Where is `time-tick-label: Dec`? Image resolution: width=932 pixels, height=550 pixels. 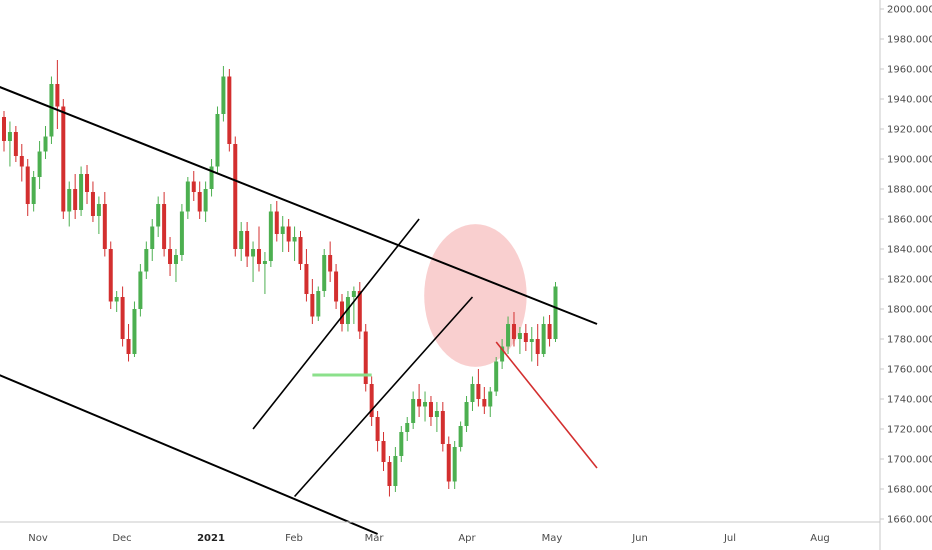 time-tick-label: Dec is located at coordinates (121, 538).